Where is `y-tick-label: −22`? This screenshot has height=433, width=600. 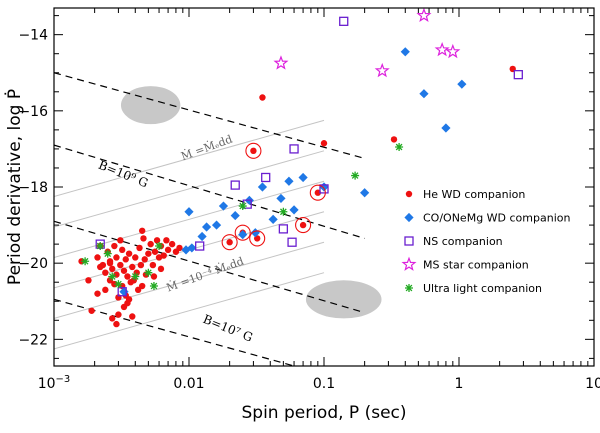
y-tick-label: −22 is located at coordinates (33, 340).